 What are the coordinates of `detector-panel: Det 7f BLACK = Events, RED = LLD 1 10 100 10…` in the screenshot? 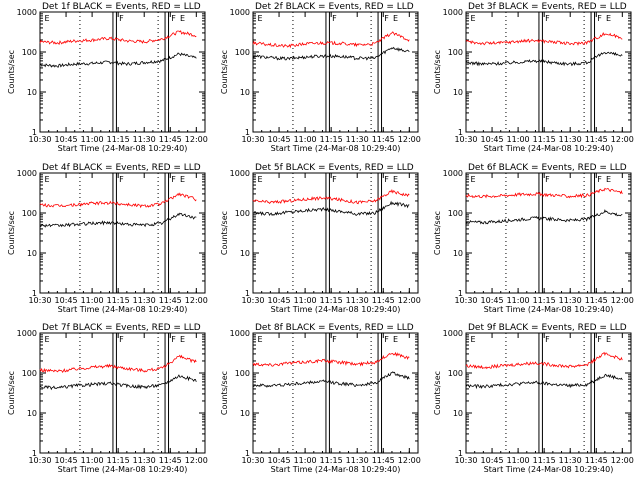 It's located at (107, 398).